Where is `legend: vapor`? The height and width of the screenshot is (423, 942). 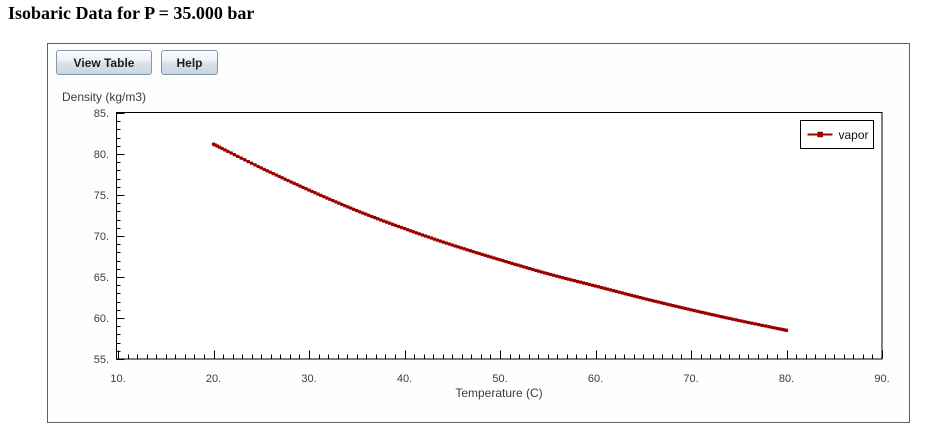 legend: vapor is located at coordinates (837, 134).